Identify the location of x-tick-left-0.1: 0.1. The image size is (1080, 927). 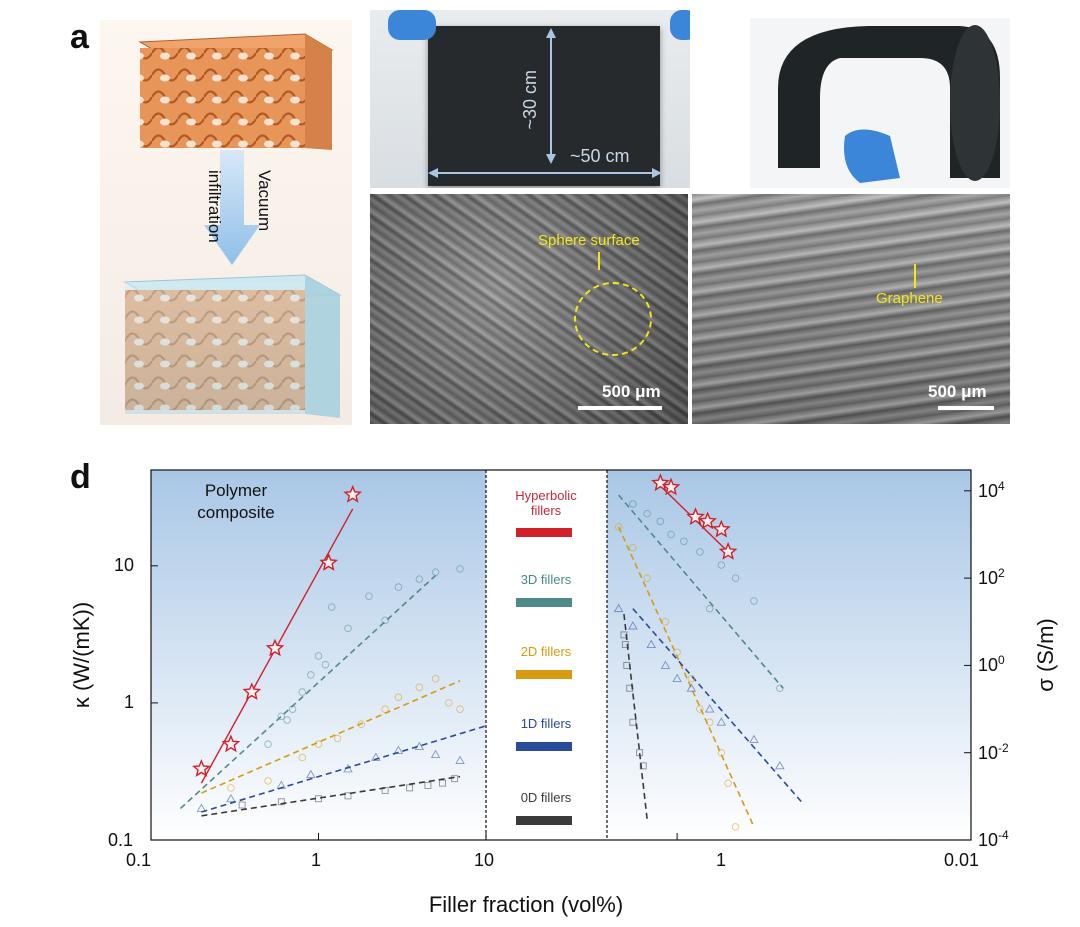
(139, 860).